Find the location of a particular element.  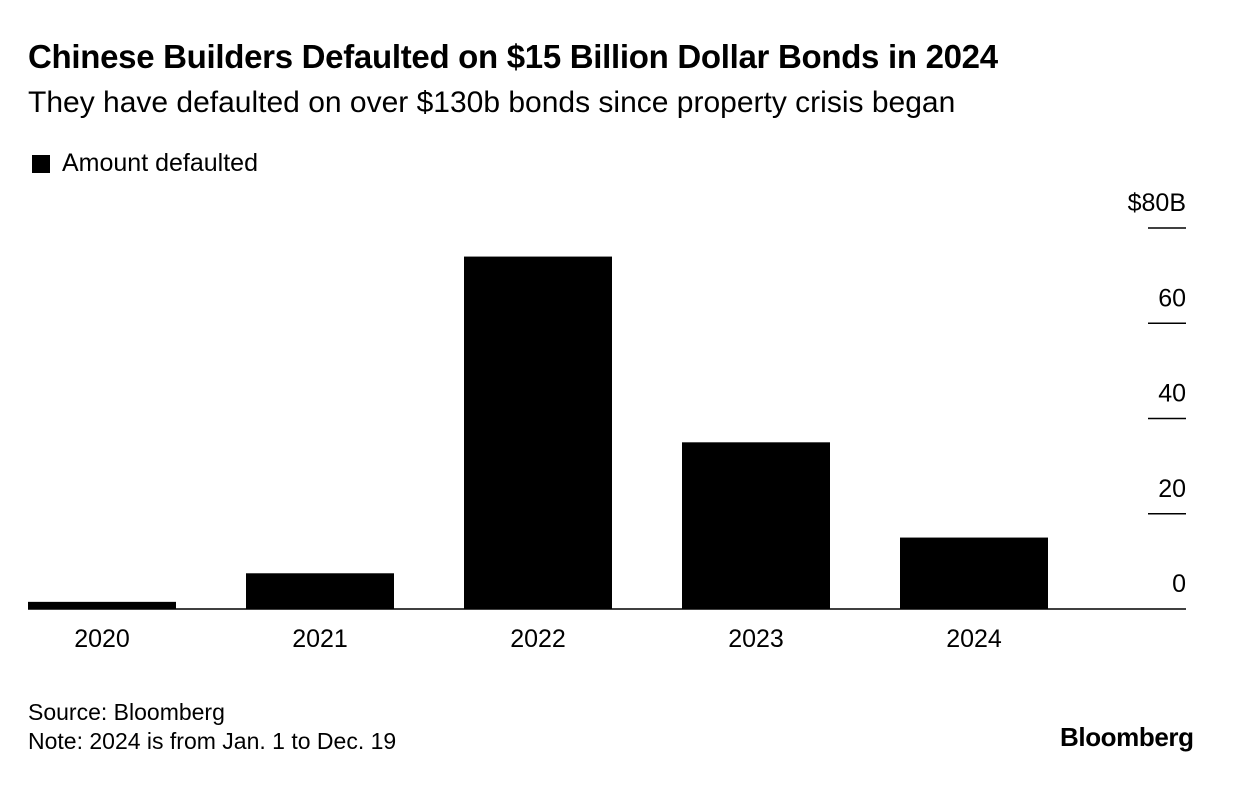

x-tick-label-2023: 2023 is located at coordinates (756, 639).